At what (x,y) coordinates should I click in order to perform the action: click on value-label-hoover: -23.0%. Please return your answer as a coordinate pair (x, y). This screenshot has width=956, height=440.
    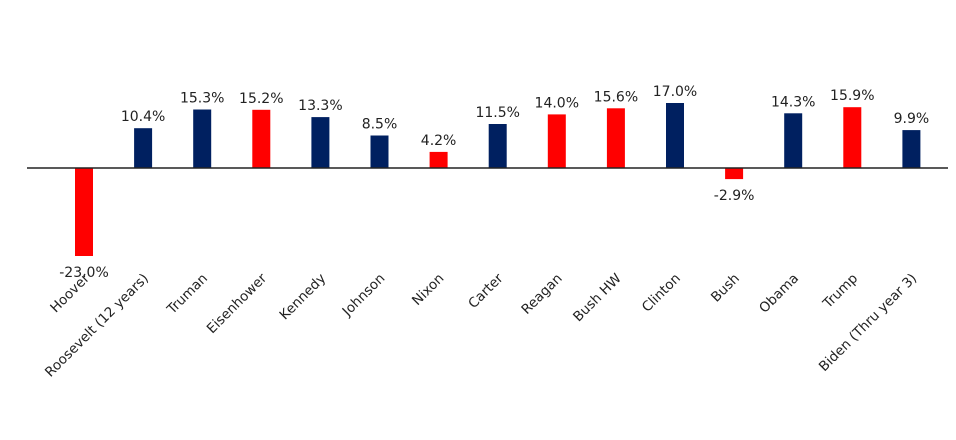
    Looking at the image, I should click on (84, 273).